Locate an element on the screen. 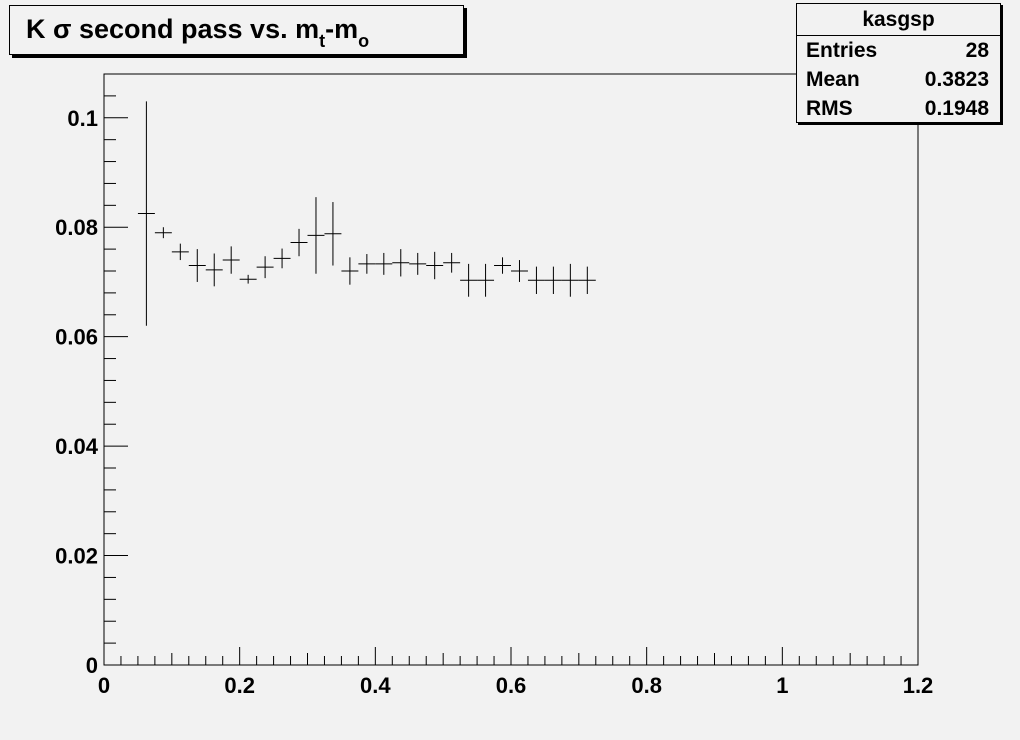 The height and width of the screenshot is (740, 1020). x-tick-label: 0.6 is located at coordinates (511, 685).